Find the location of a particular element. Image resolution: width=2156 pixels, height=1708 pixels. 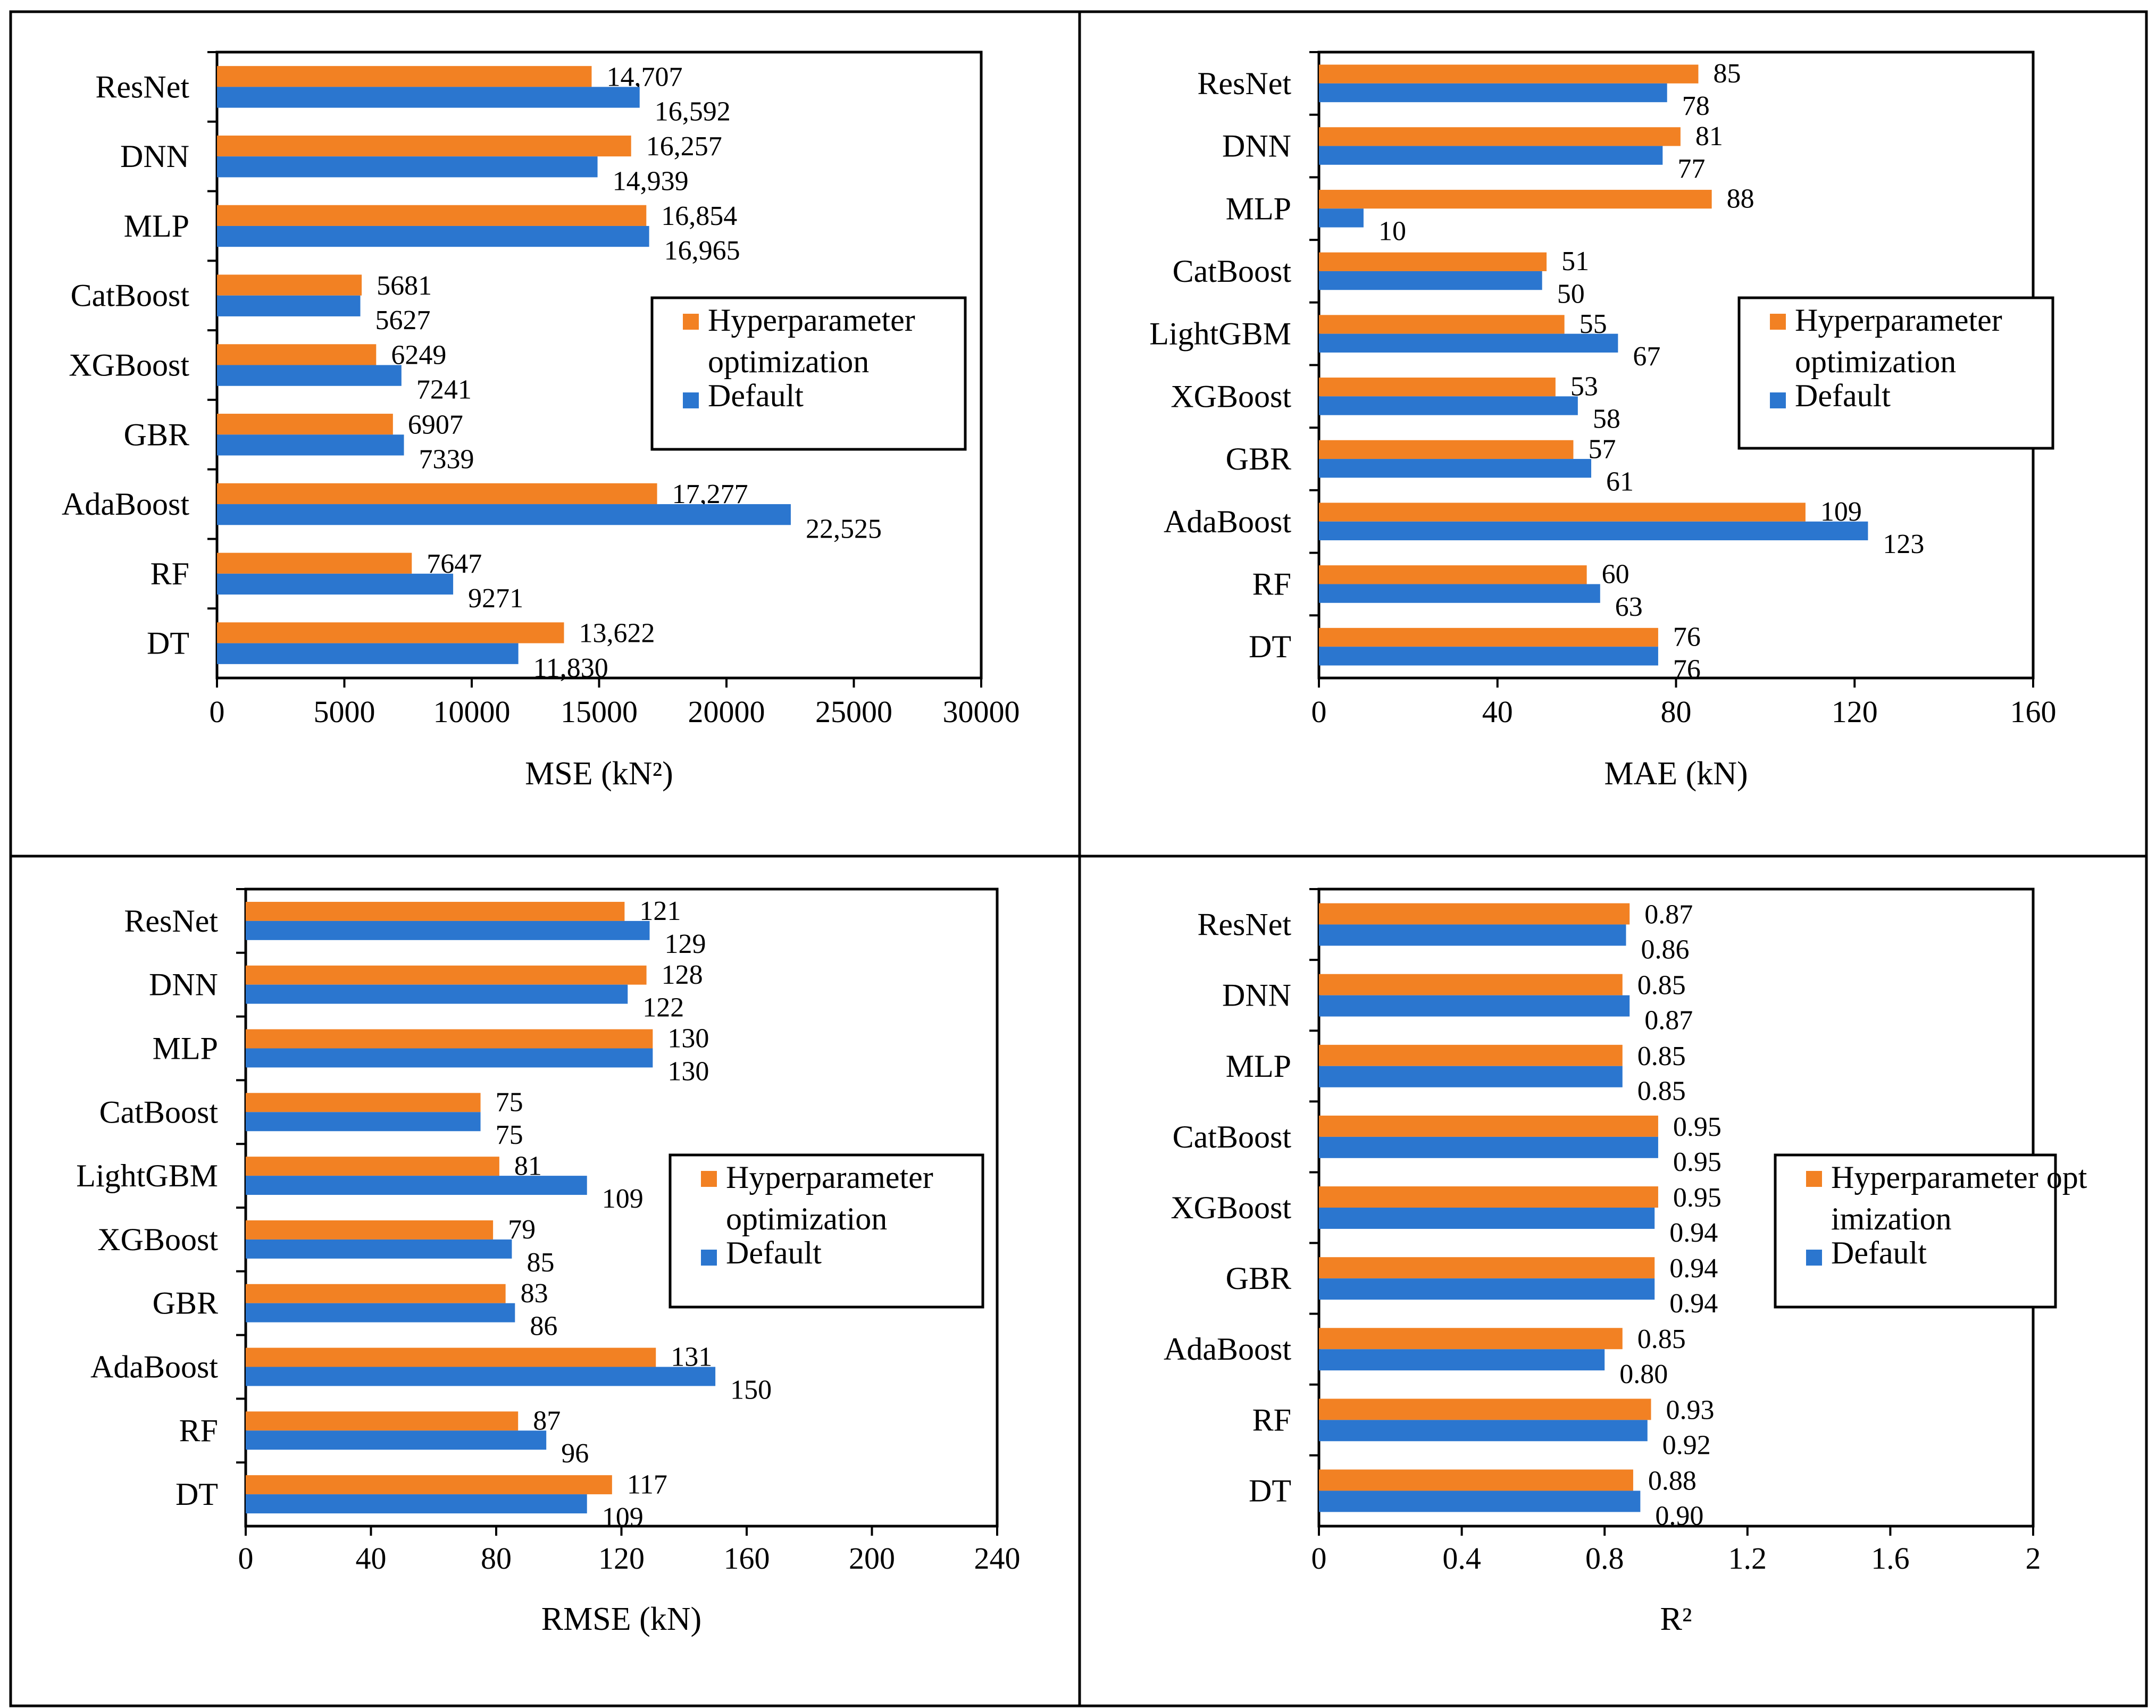

category-label: LightGBM is located at coordinates (147, 1175).